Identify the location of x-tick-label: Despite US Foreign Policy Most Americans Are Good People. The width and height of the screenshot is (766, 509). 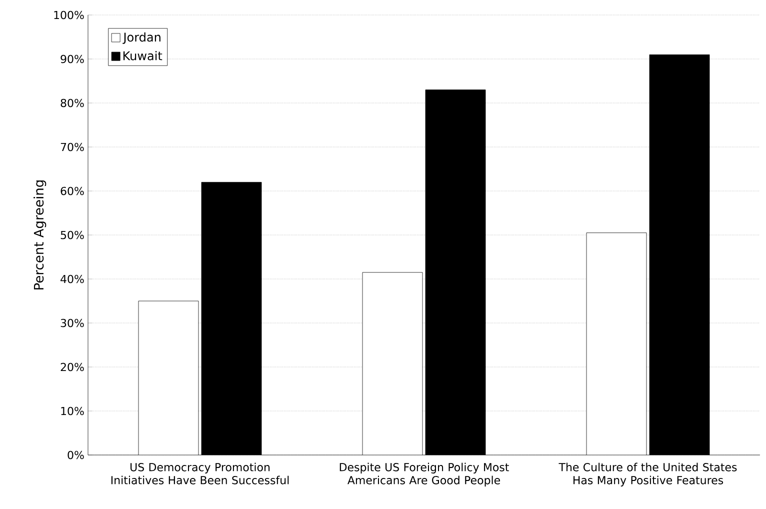
(424, 474).